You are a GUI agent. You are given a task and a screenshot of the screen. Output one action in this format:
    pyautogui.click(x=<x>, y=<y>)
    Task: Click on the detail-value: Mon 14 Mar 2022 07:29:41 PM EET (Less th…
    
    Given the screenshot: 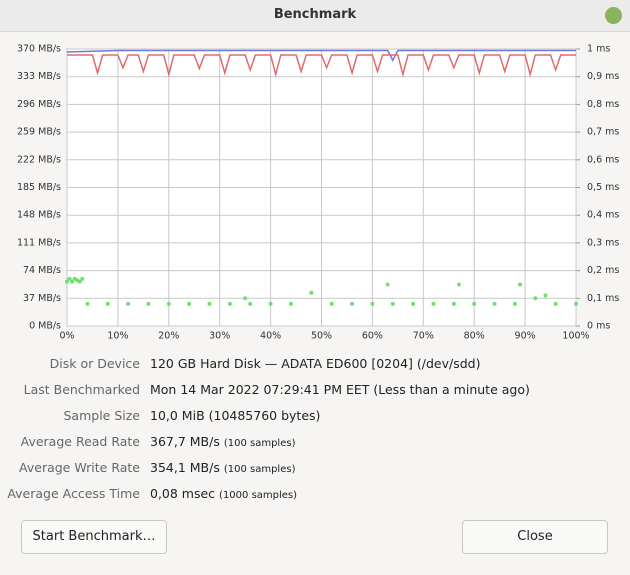 What is the action you would take?
    pyautogui.click(x=340, y=389)
    